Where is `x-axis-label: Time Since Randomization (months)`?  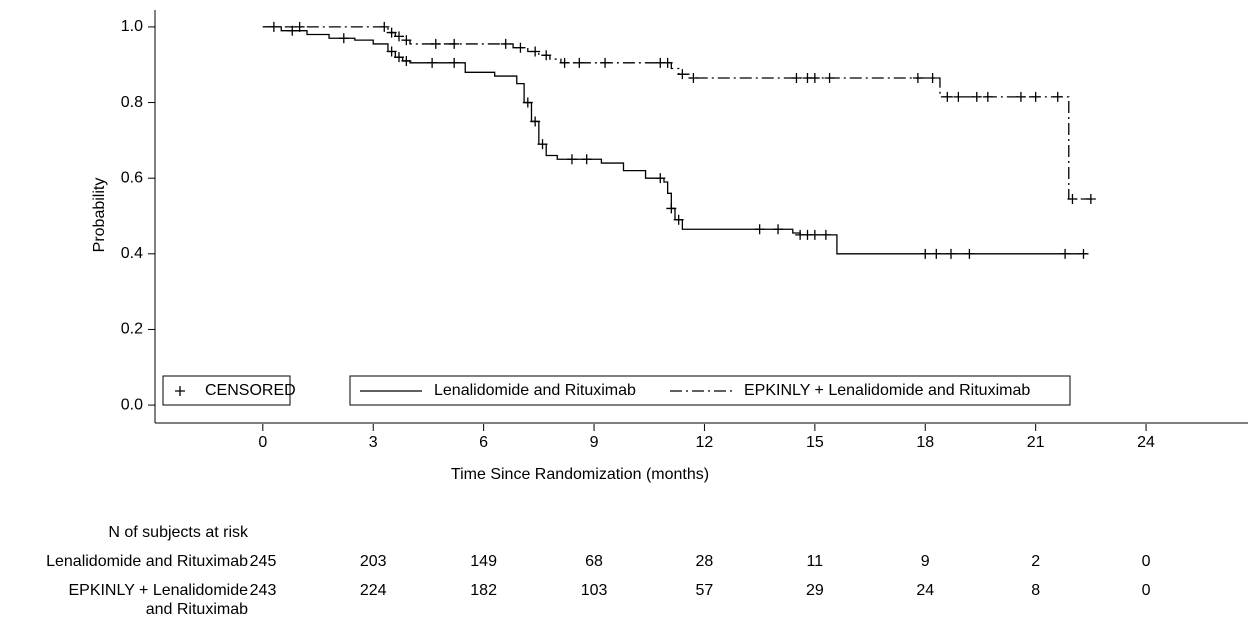 x-axis-label: Time Since Randomization (months) is located at coordinates (580, 474).